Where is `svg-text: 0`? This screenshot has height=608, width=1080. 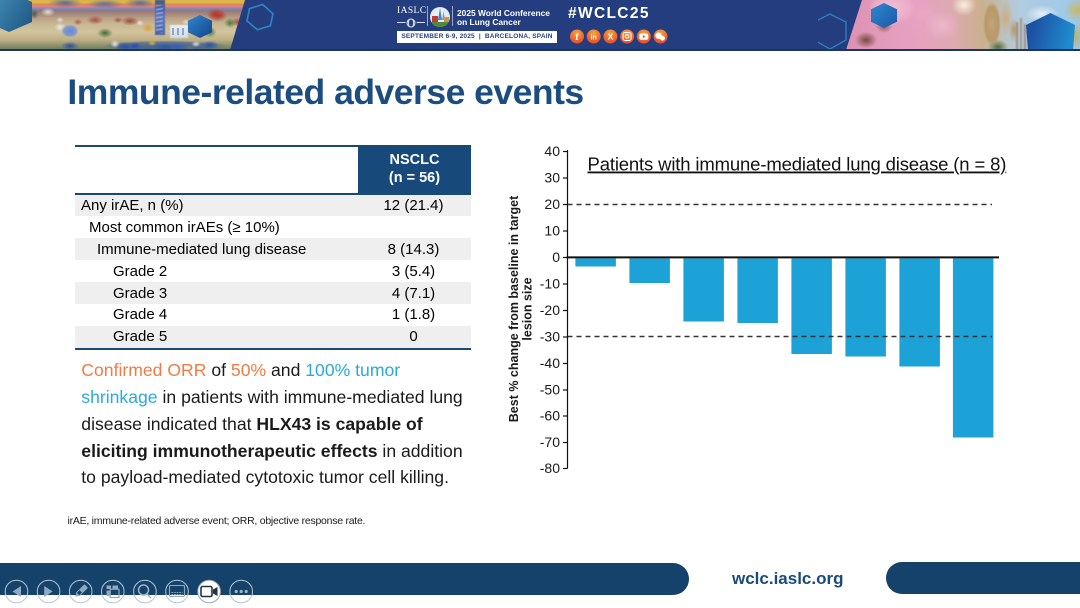 svg-text: 0 is located at coordinates (556, 257).